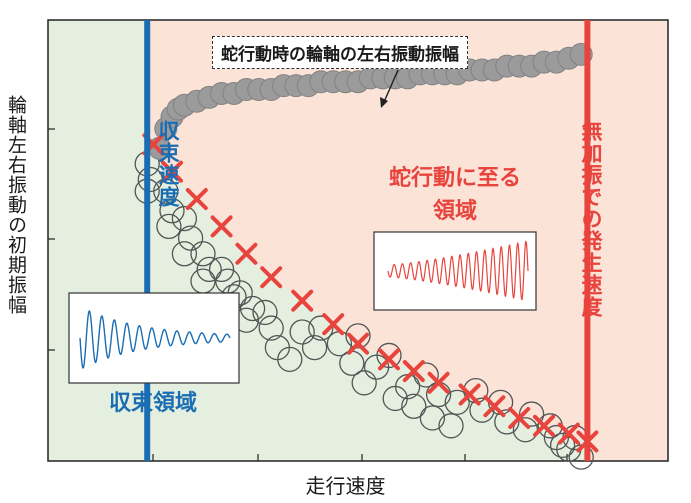 The width and height of the screenshot is (691, 503). What do you see at coordinates (98, 240) in the screenshot?
I see `convergence-region-bg` at bounding box center [98, 240].